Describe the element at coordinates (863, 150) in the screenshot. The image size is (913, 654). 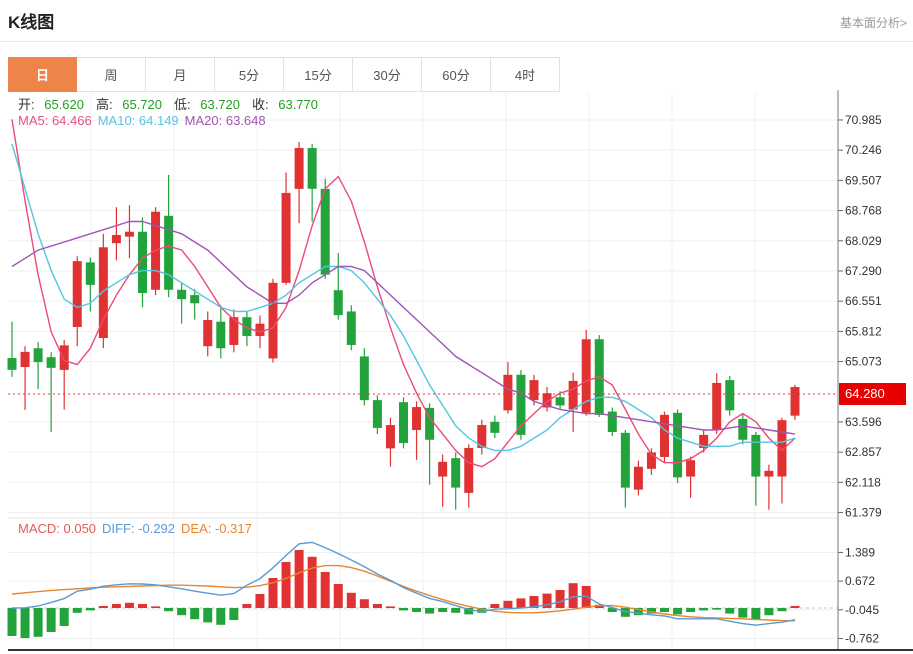
I see `y-axis-label: 70.246` at that location.